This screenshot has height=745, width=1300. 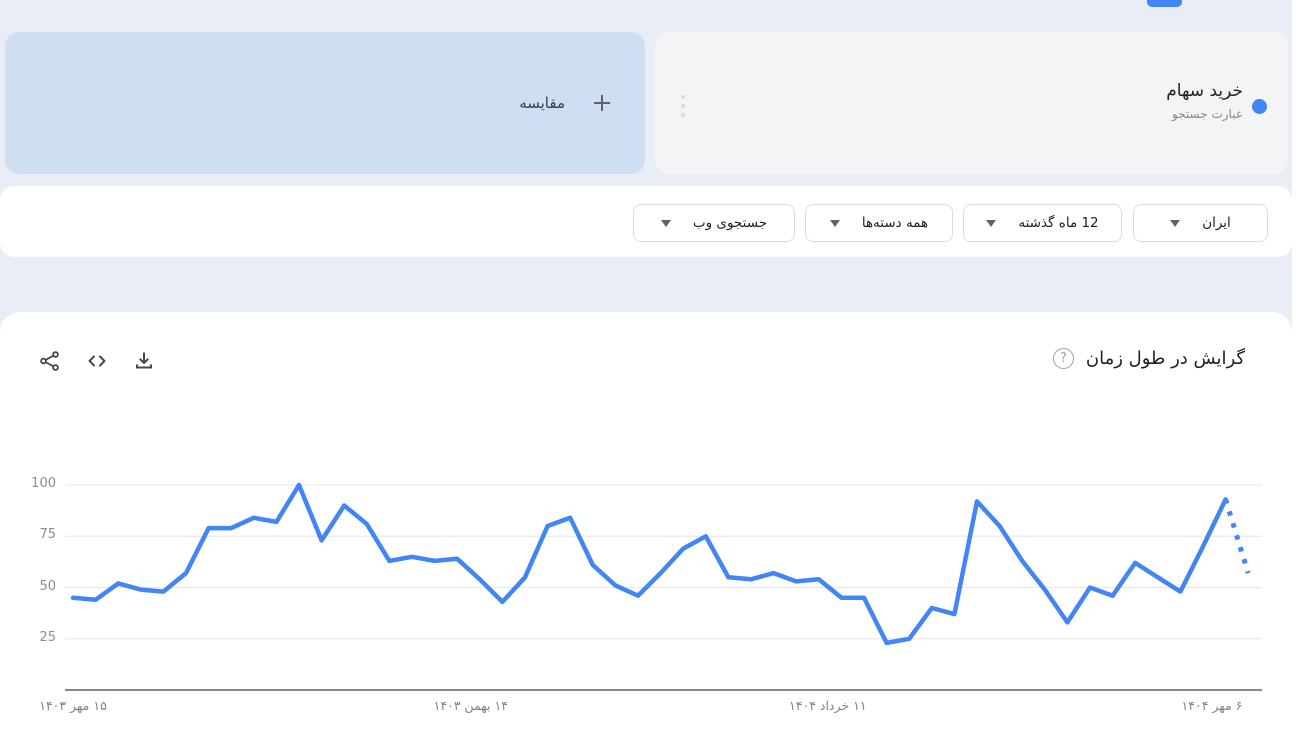 I want to click on search-type-filter-value: جستجوی وب, so click(x=730, y=223).